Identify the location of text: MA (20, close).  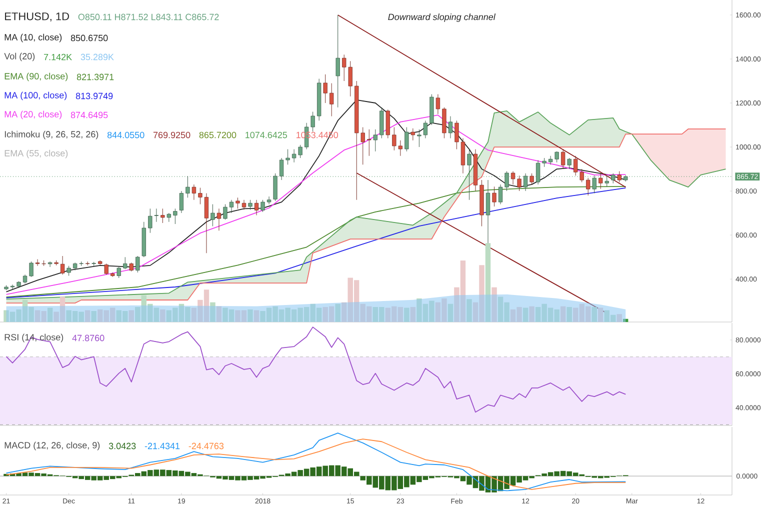
(33, 115).